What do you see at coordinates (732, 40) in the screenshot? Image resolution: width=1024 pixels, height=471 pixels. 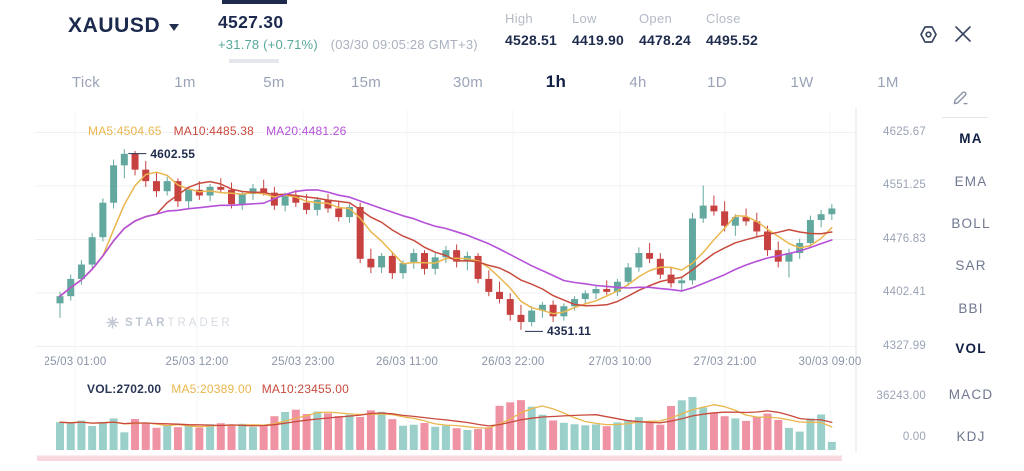 I see `ohlc-stat-value: 4495.52` at bounding box center [732, 40].